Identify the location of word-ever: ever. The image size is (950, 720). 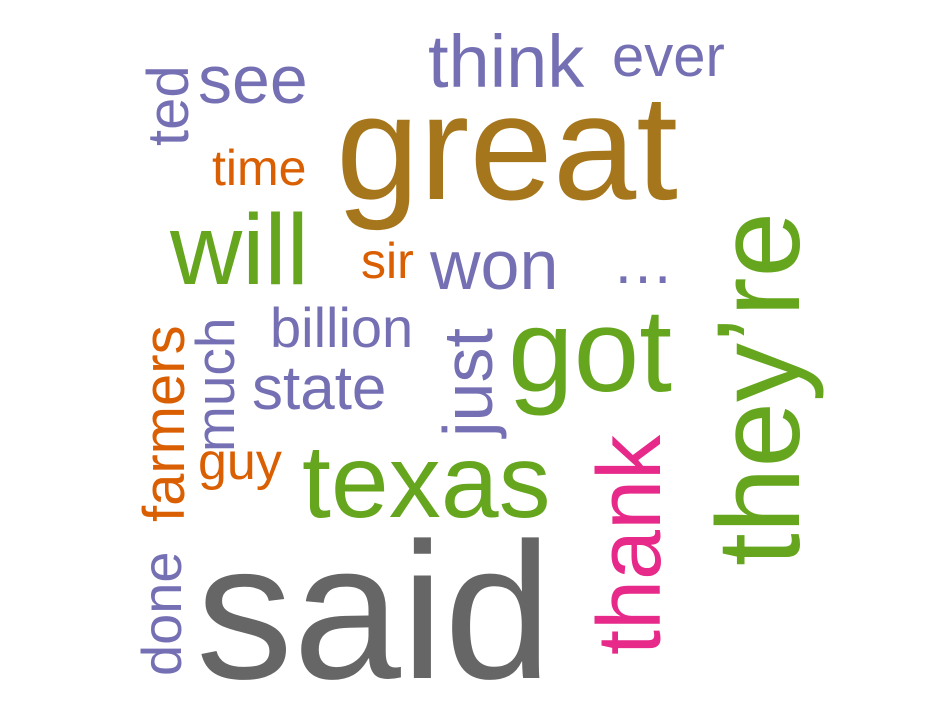
(668, 56).